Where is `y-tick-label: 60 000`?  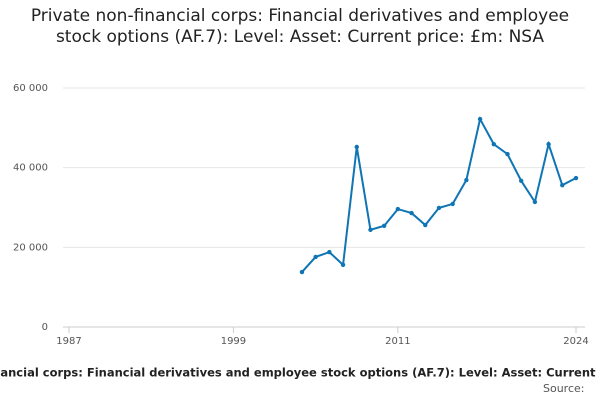 y-tick-label: 60 000 is located at coordinates (30, 88).